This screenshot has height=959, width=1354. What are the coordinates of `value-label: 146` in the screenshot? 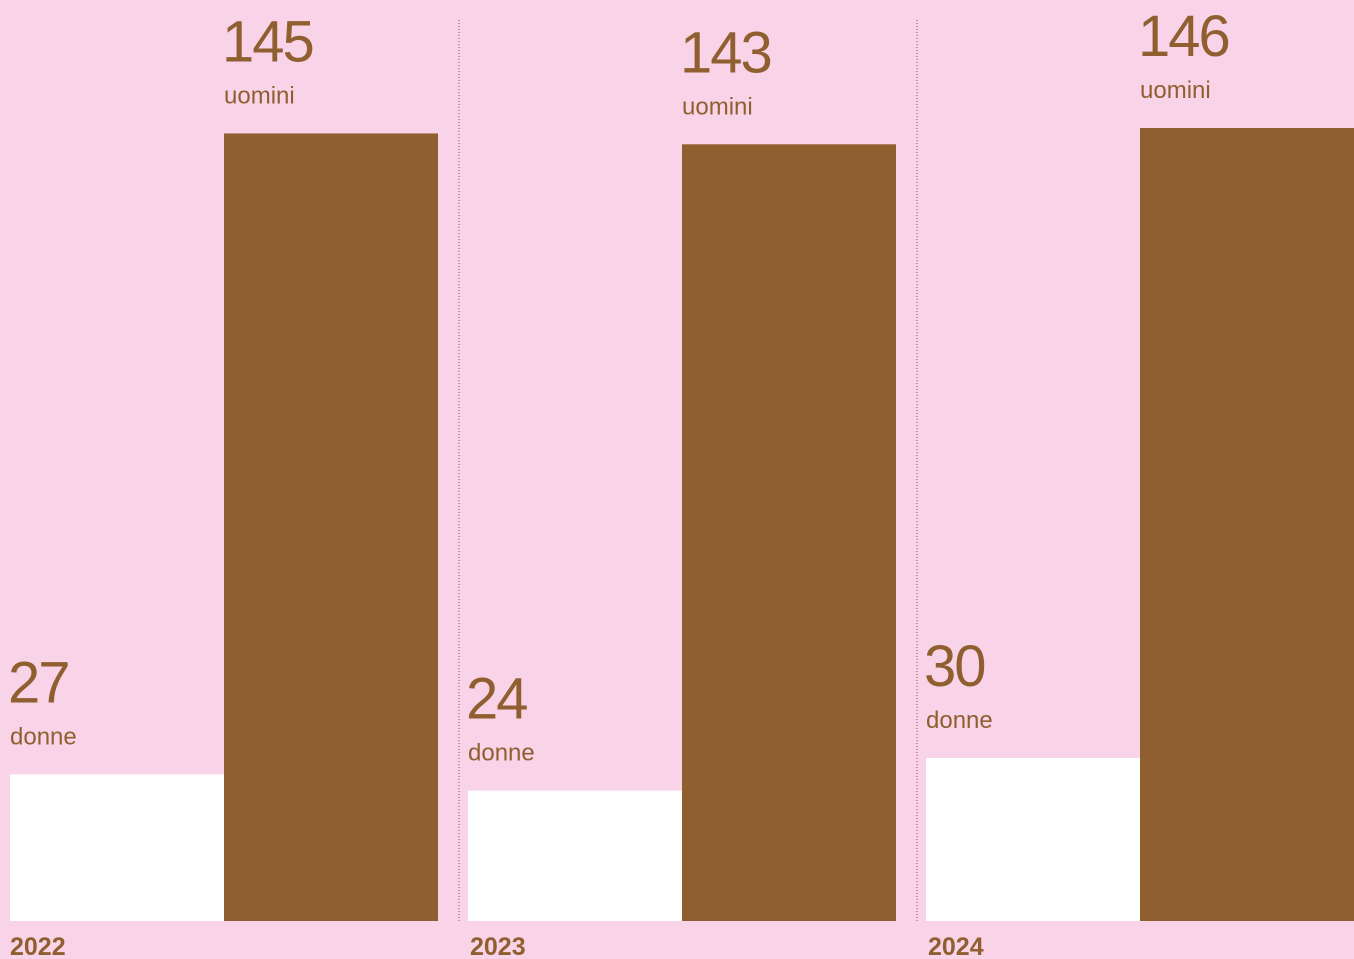 It's located at (1183, 36).